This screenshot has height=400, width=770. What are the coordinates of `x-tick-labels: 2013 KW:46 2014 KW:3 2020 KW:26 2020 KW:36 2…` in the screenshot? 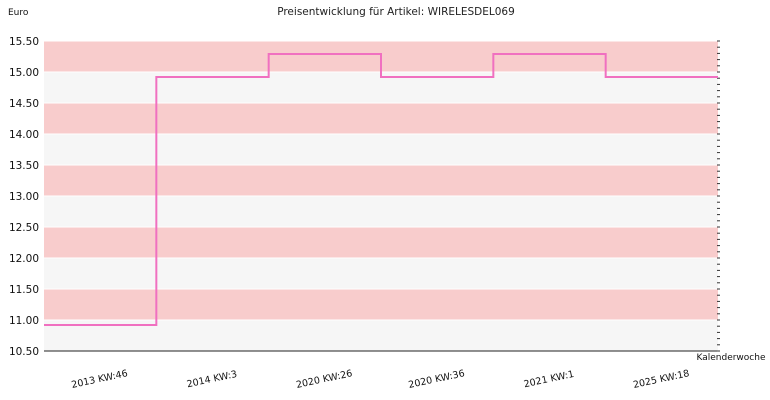 It's located at (381, 379).